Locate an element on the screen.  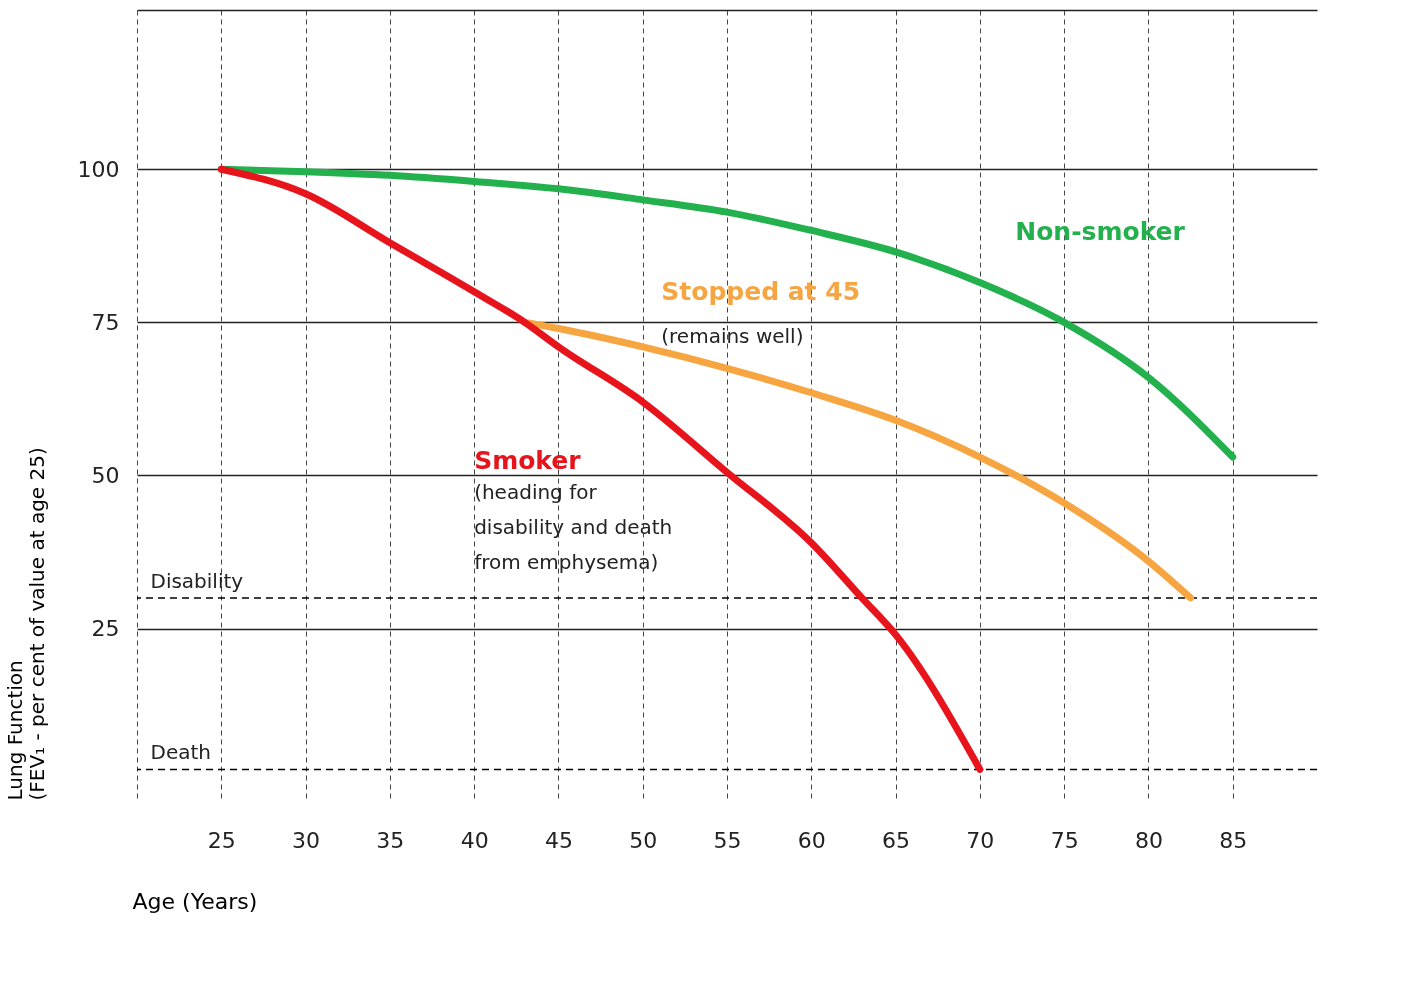
x-tick-label: 60 is located at coordinates (811, 840).